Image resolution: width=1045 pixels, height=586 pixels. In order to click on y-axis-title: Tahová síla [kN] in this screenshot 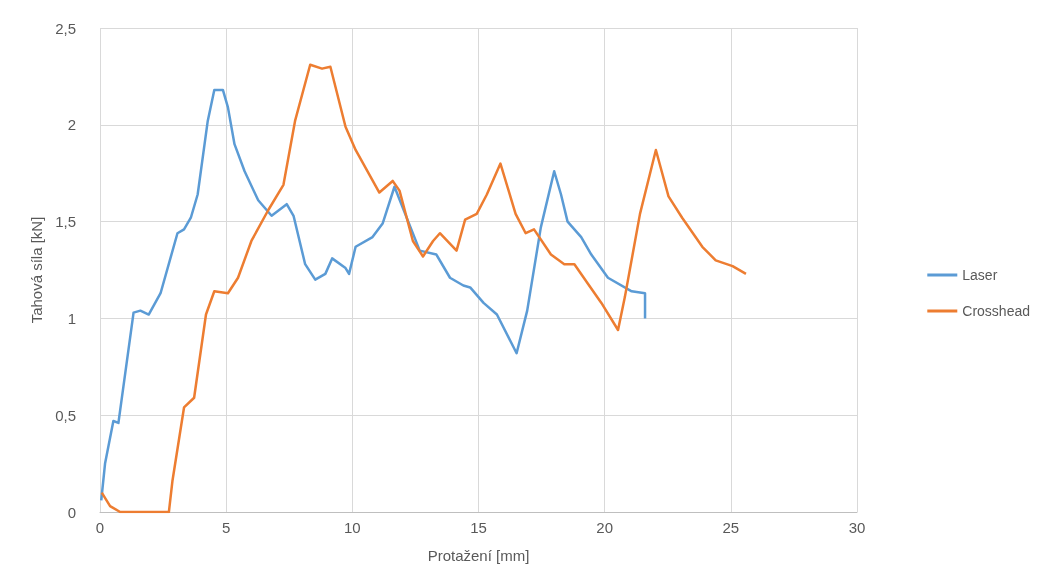, I will do `click(37, 270)`.